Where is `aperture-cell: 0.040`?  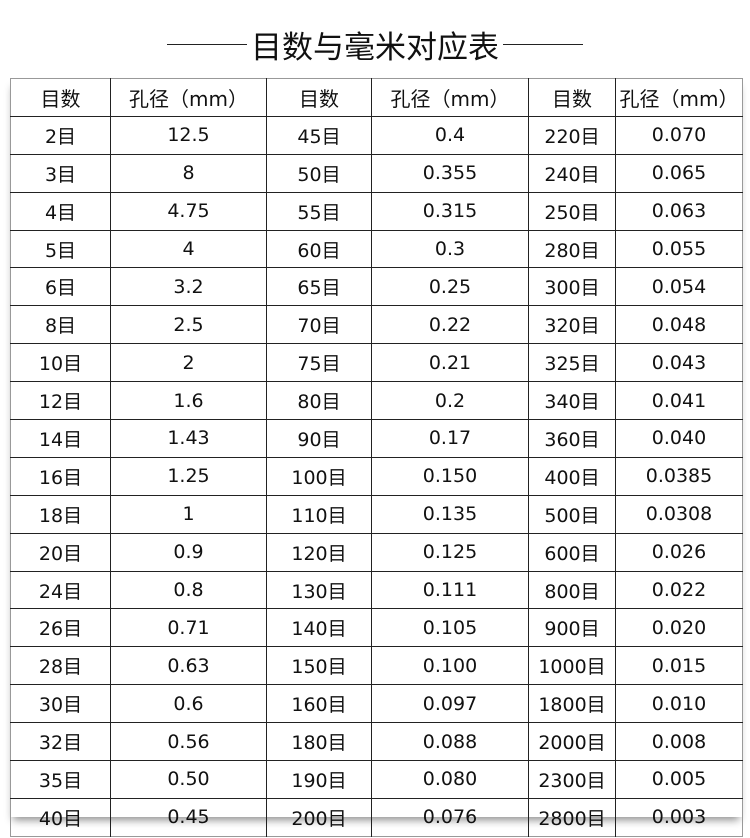 aperture-cell: 0.040 is located at coordinates (679, 438).